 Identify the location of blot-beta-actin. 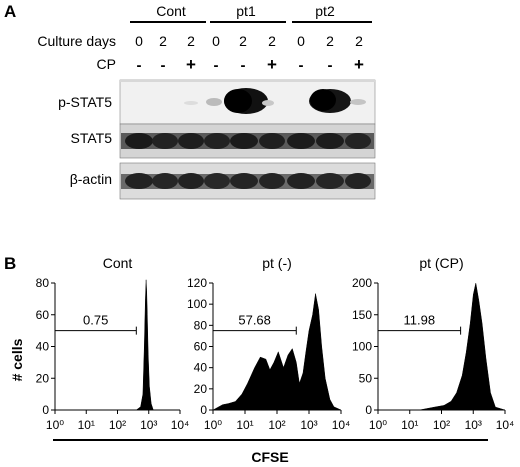
(247, 181).